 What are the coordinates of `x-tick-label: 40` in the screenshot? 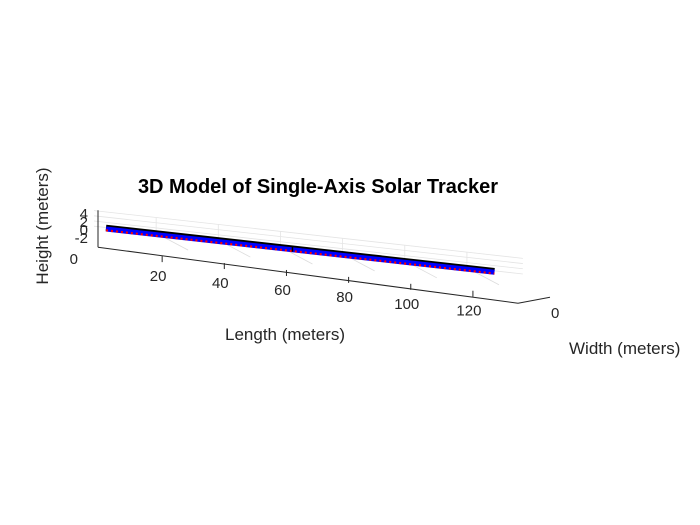 It's located at (220, 283).